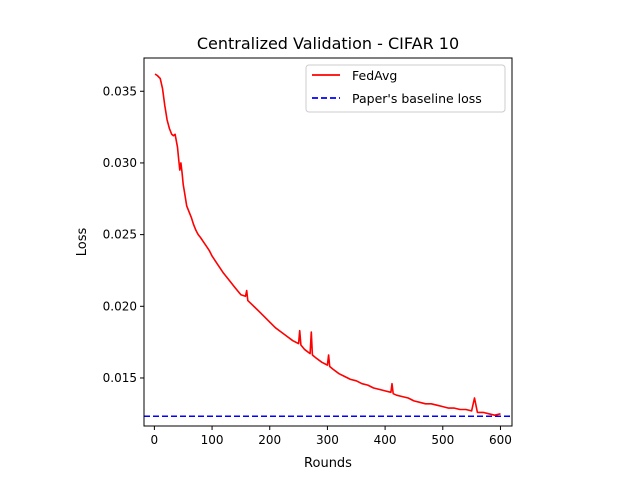 The image size is (640, 480). I want to click on y-tick-label: 0.025, so click(120, 235).